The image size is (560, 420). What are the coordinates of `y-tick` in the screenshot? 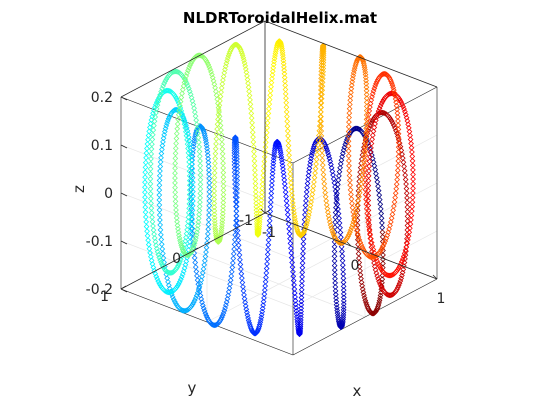 It's located at (267, 211).